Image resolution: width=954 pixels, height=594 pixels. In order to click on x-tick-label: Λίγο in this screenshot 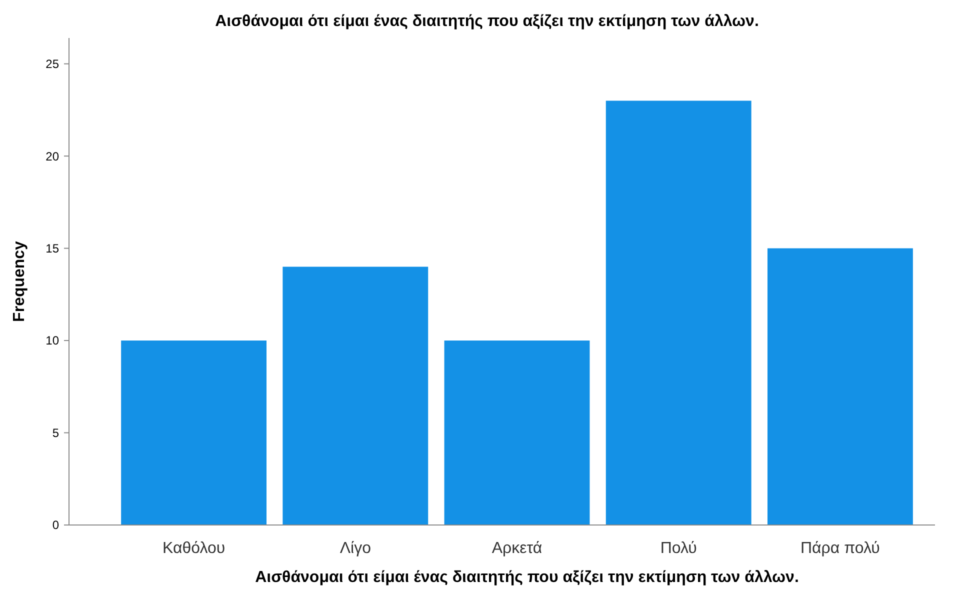, I will do `click(356, 548)`.